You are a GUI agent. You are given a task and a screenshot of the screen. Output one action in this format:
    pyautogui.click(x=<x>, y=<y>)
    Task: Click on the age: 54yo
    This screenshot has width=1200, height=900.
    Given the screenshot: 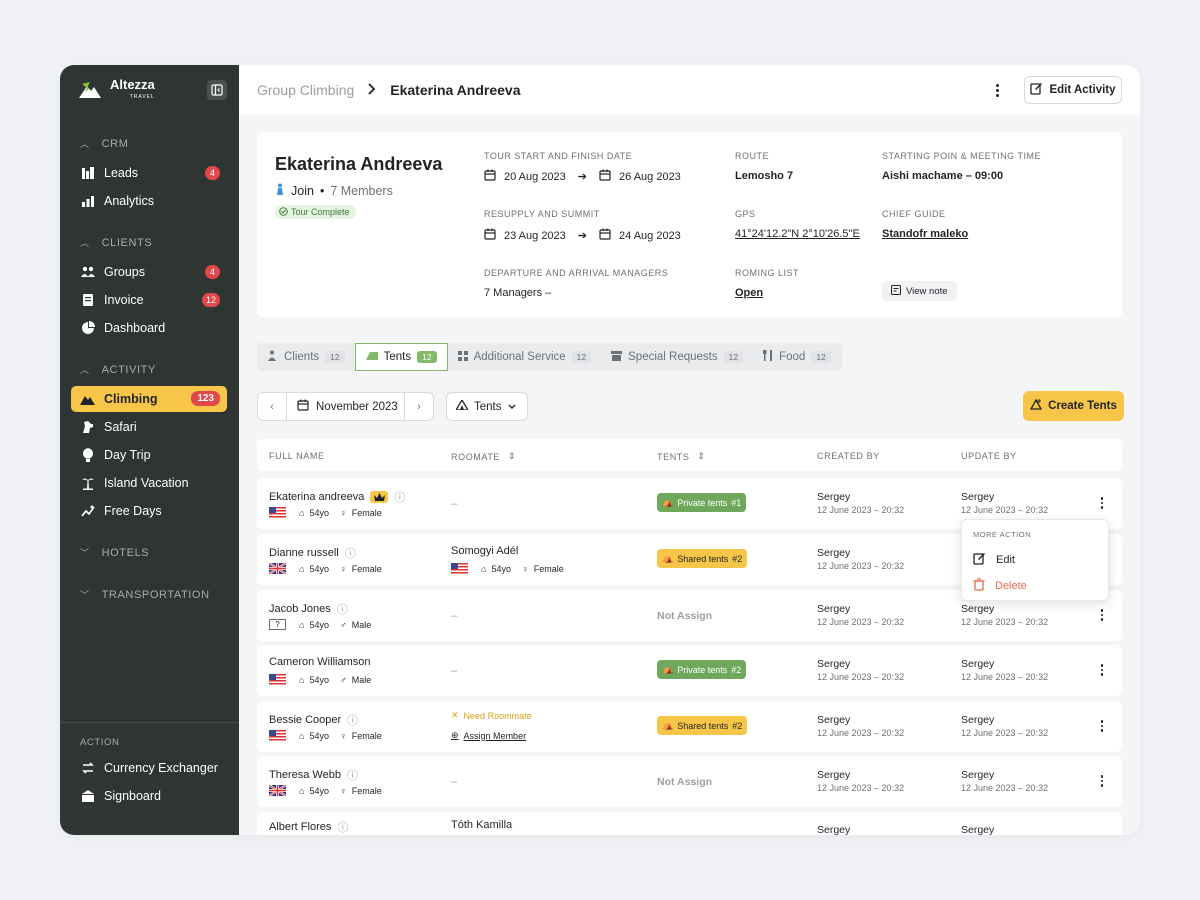 What is the action you would take?
    pyautogui.click(x=319, y=735)
    